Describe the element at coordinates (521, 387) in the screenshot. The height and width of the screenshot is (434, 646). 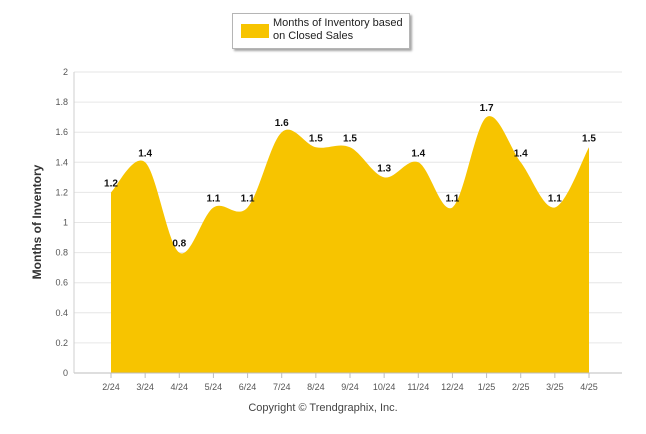
I see `x-tick-label: 2/25` at that location.